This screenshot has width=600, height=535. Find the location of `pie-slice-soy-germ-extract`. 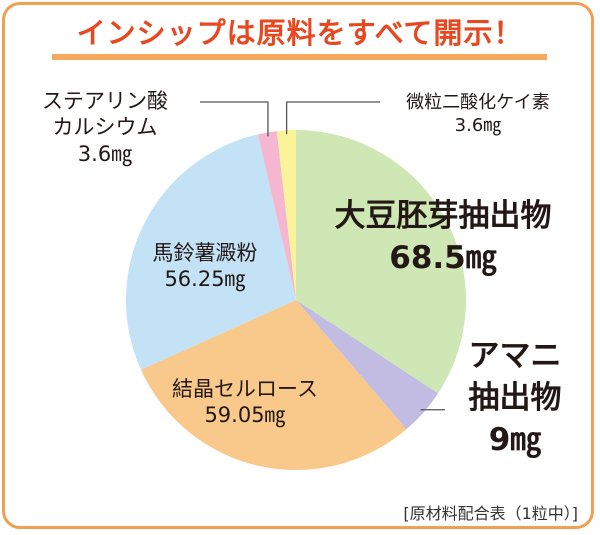

pie-slice-soy-germ-extract is located at coordinates (381, 262).